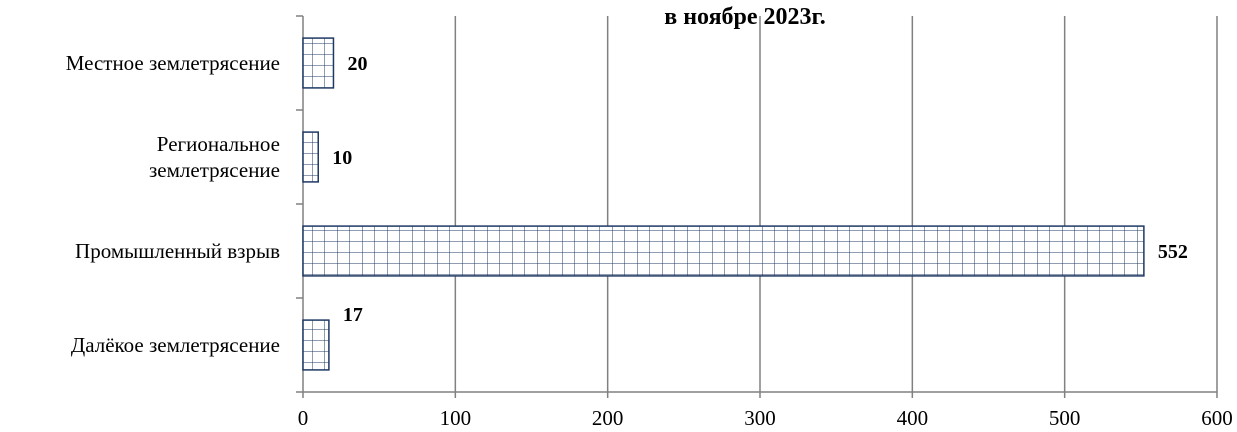  Describe the element at coordinates (1065, 418) in the screenshot. I see `x-tick-label-500: 500` at that location.